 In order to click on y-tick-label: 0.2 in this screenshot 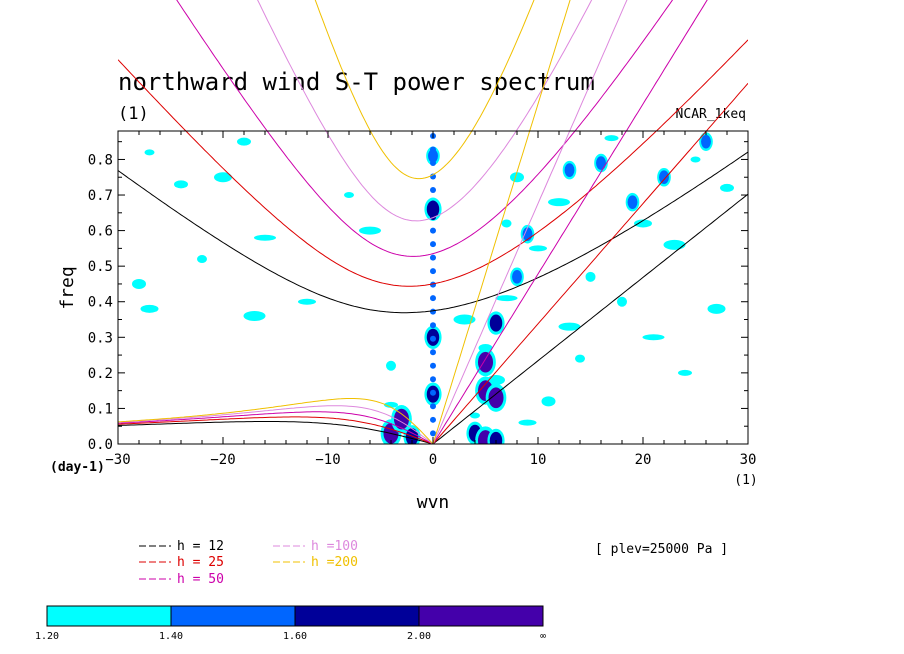, I will do `click(100, 374)`.